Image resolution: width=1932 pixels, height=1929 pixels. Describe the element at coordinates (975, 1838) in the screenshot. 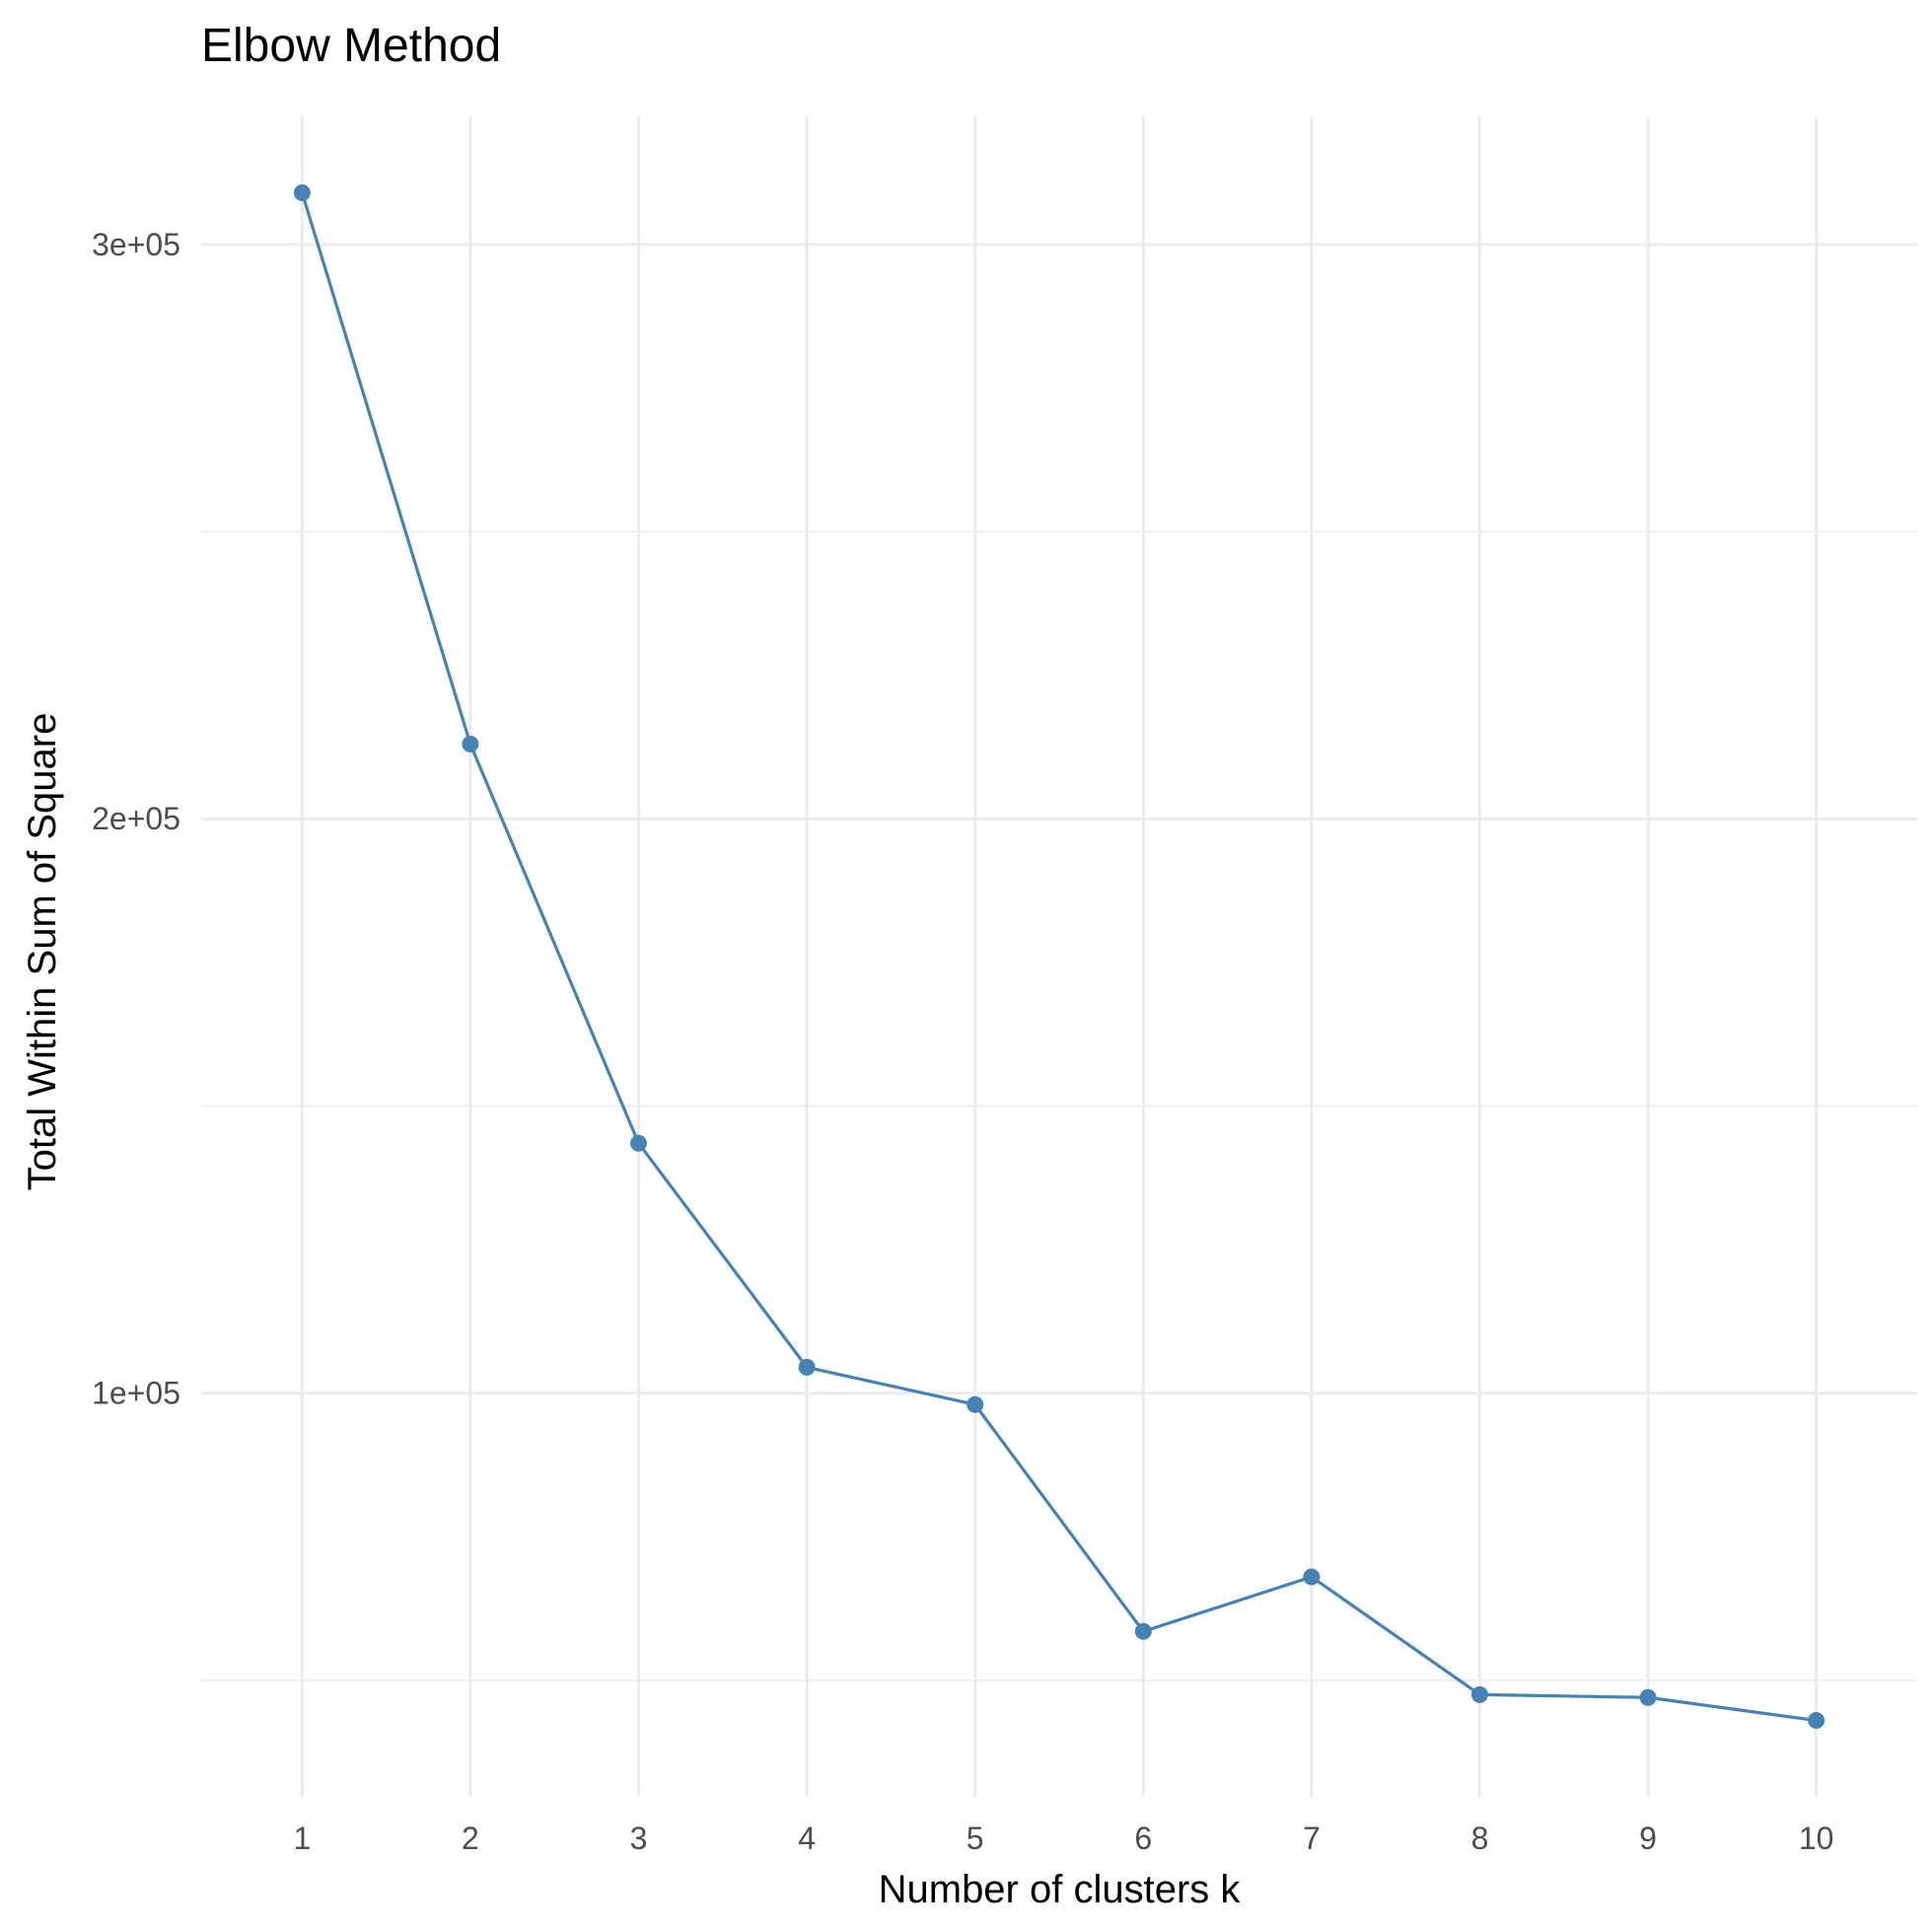

I see `x-tick-label: 5` at that location.